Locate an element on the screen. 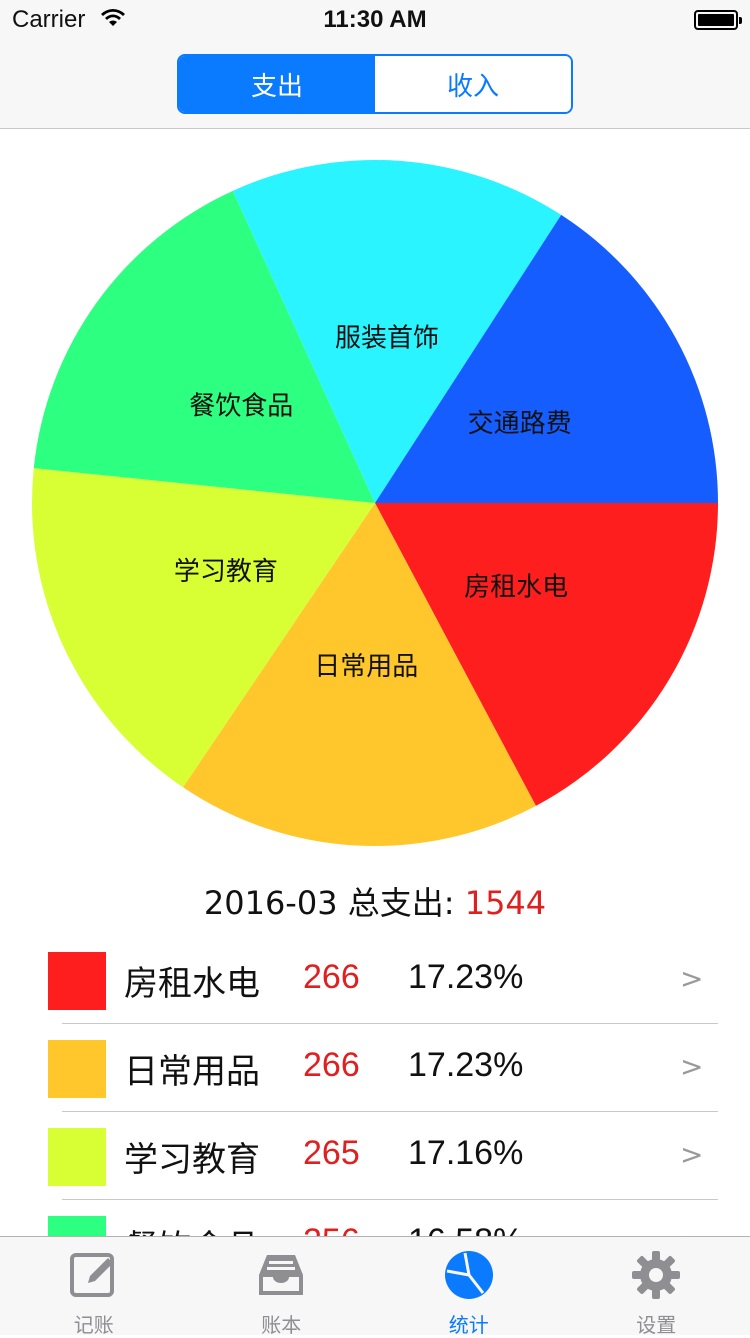  category-name: 餐饮食品 is located at coordinates (192, 1228).